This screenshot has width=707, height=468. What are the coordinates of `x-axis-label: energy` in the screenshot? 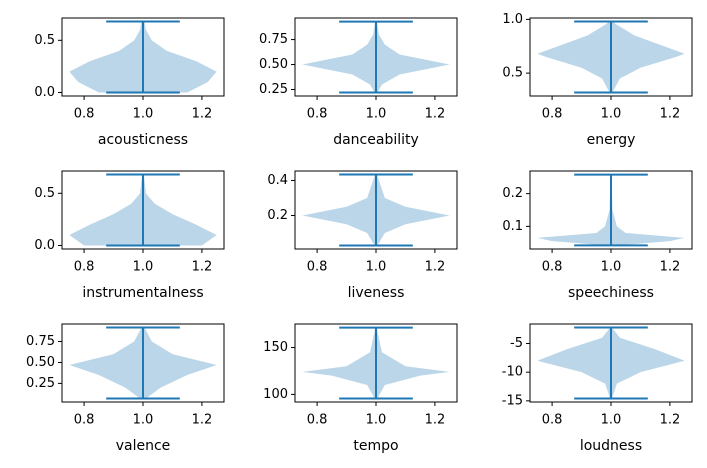 It's located at (611, 140).